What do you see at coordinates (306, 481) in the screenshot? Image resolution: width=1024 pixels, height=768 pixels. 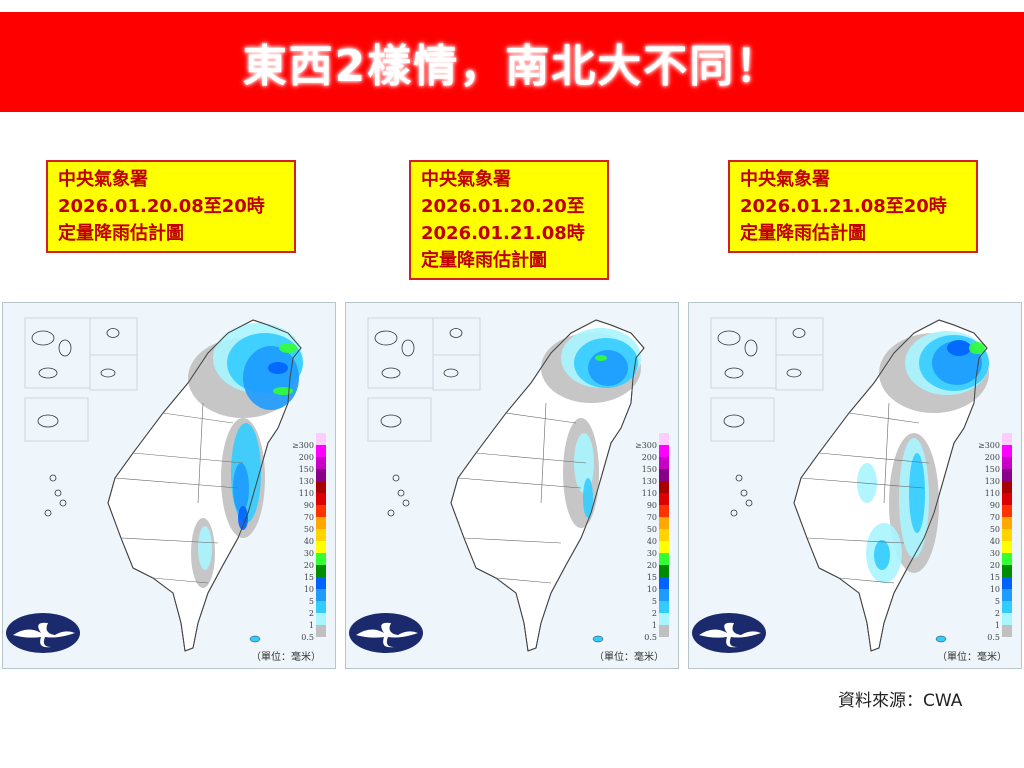 I see `legend-label: 130` at bounding box center [306, 481].